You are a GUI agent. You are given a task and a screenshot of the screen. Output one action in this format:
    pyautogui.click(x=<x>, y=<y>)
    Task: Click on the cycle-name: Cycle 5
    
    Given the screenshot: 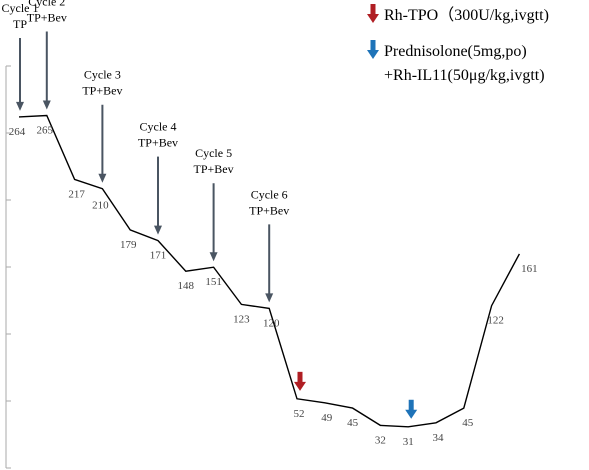 What is the action you would take?
    pyautogui.click(x=213, y=153)
    